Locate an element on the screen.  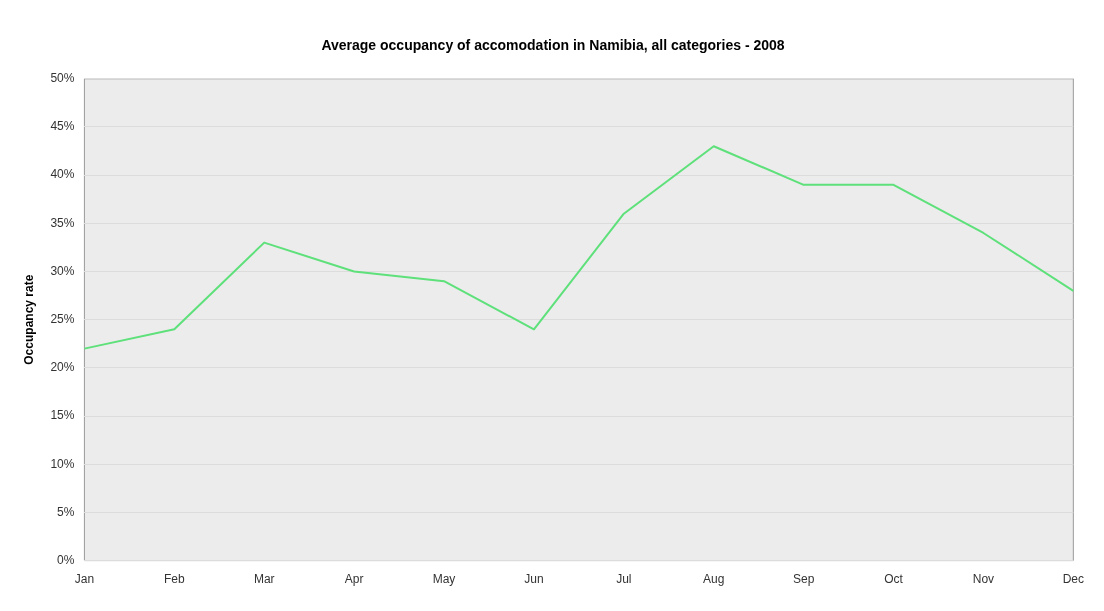
x-tick-label: Aug is located at coordinates (714, 579).